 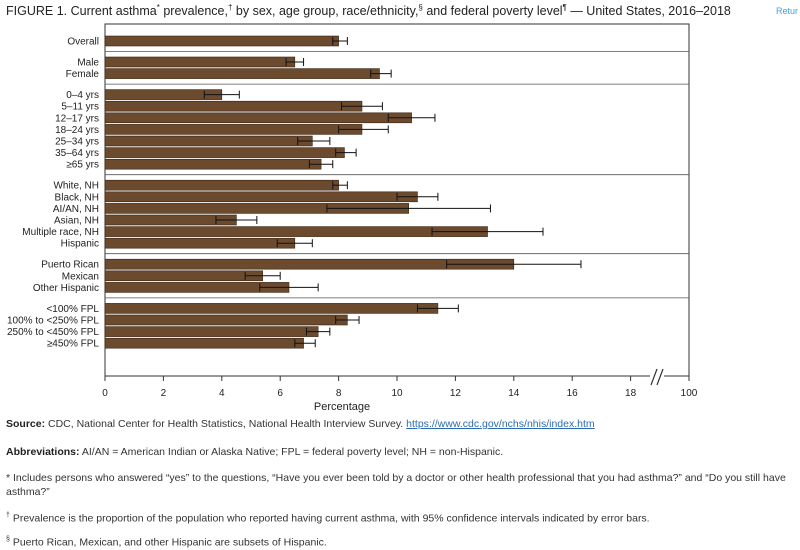 What do you see at coordinates (66, 288) in the screenshot?
I see `category-label: Other Hispanic` at bounding box center [66, 288].